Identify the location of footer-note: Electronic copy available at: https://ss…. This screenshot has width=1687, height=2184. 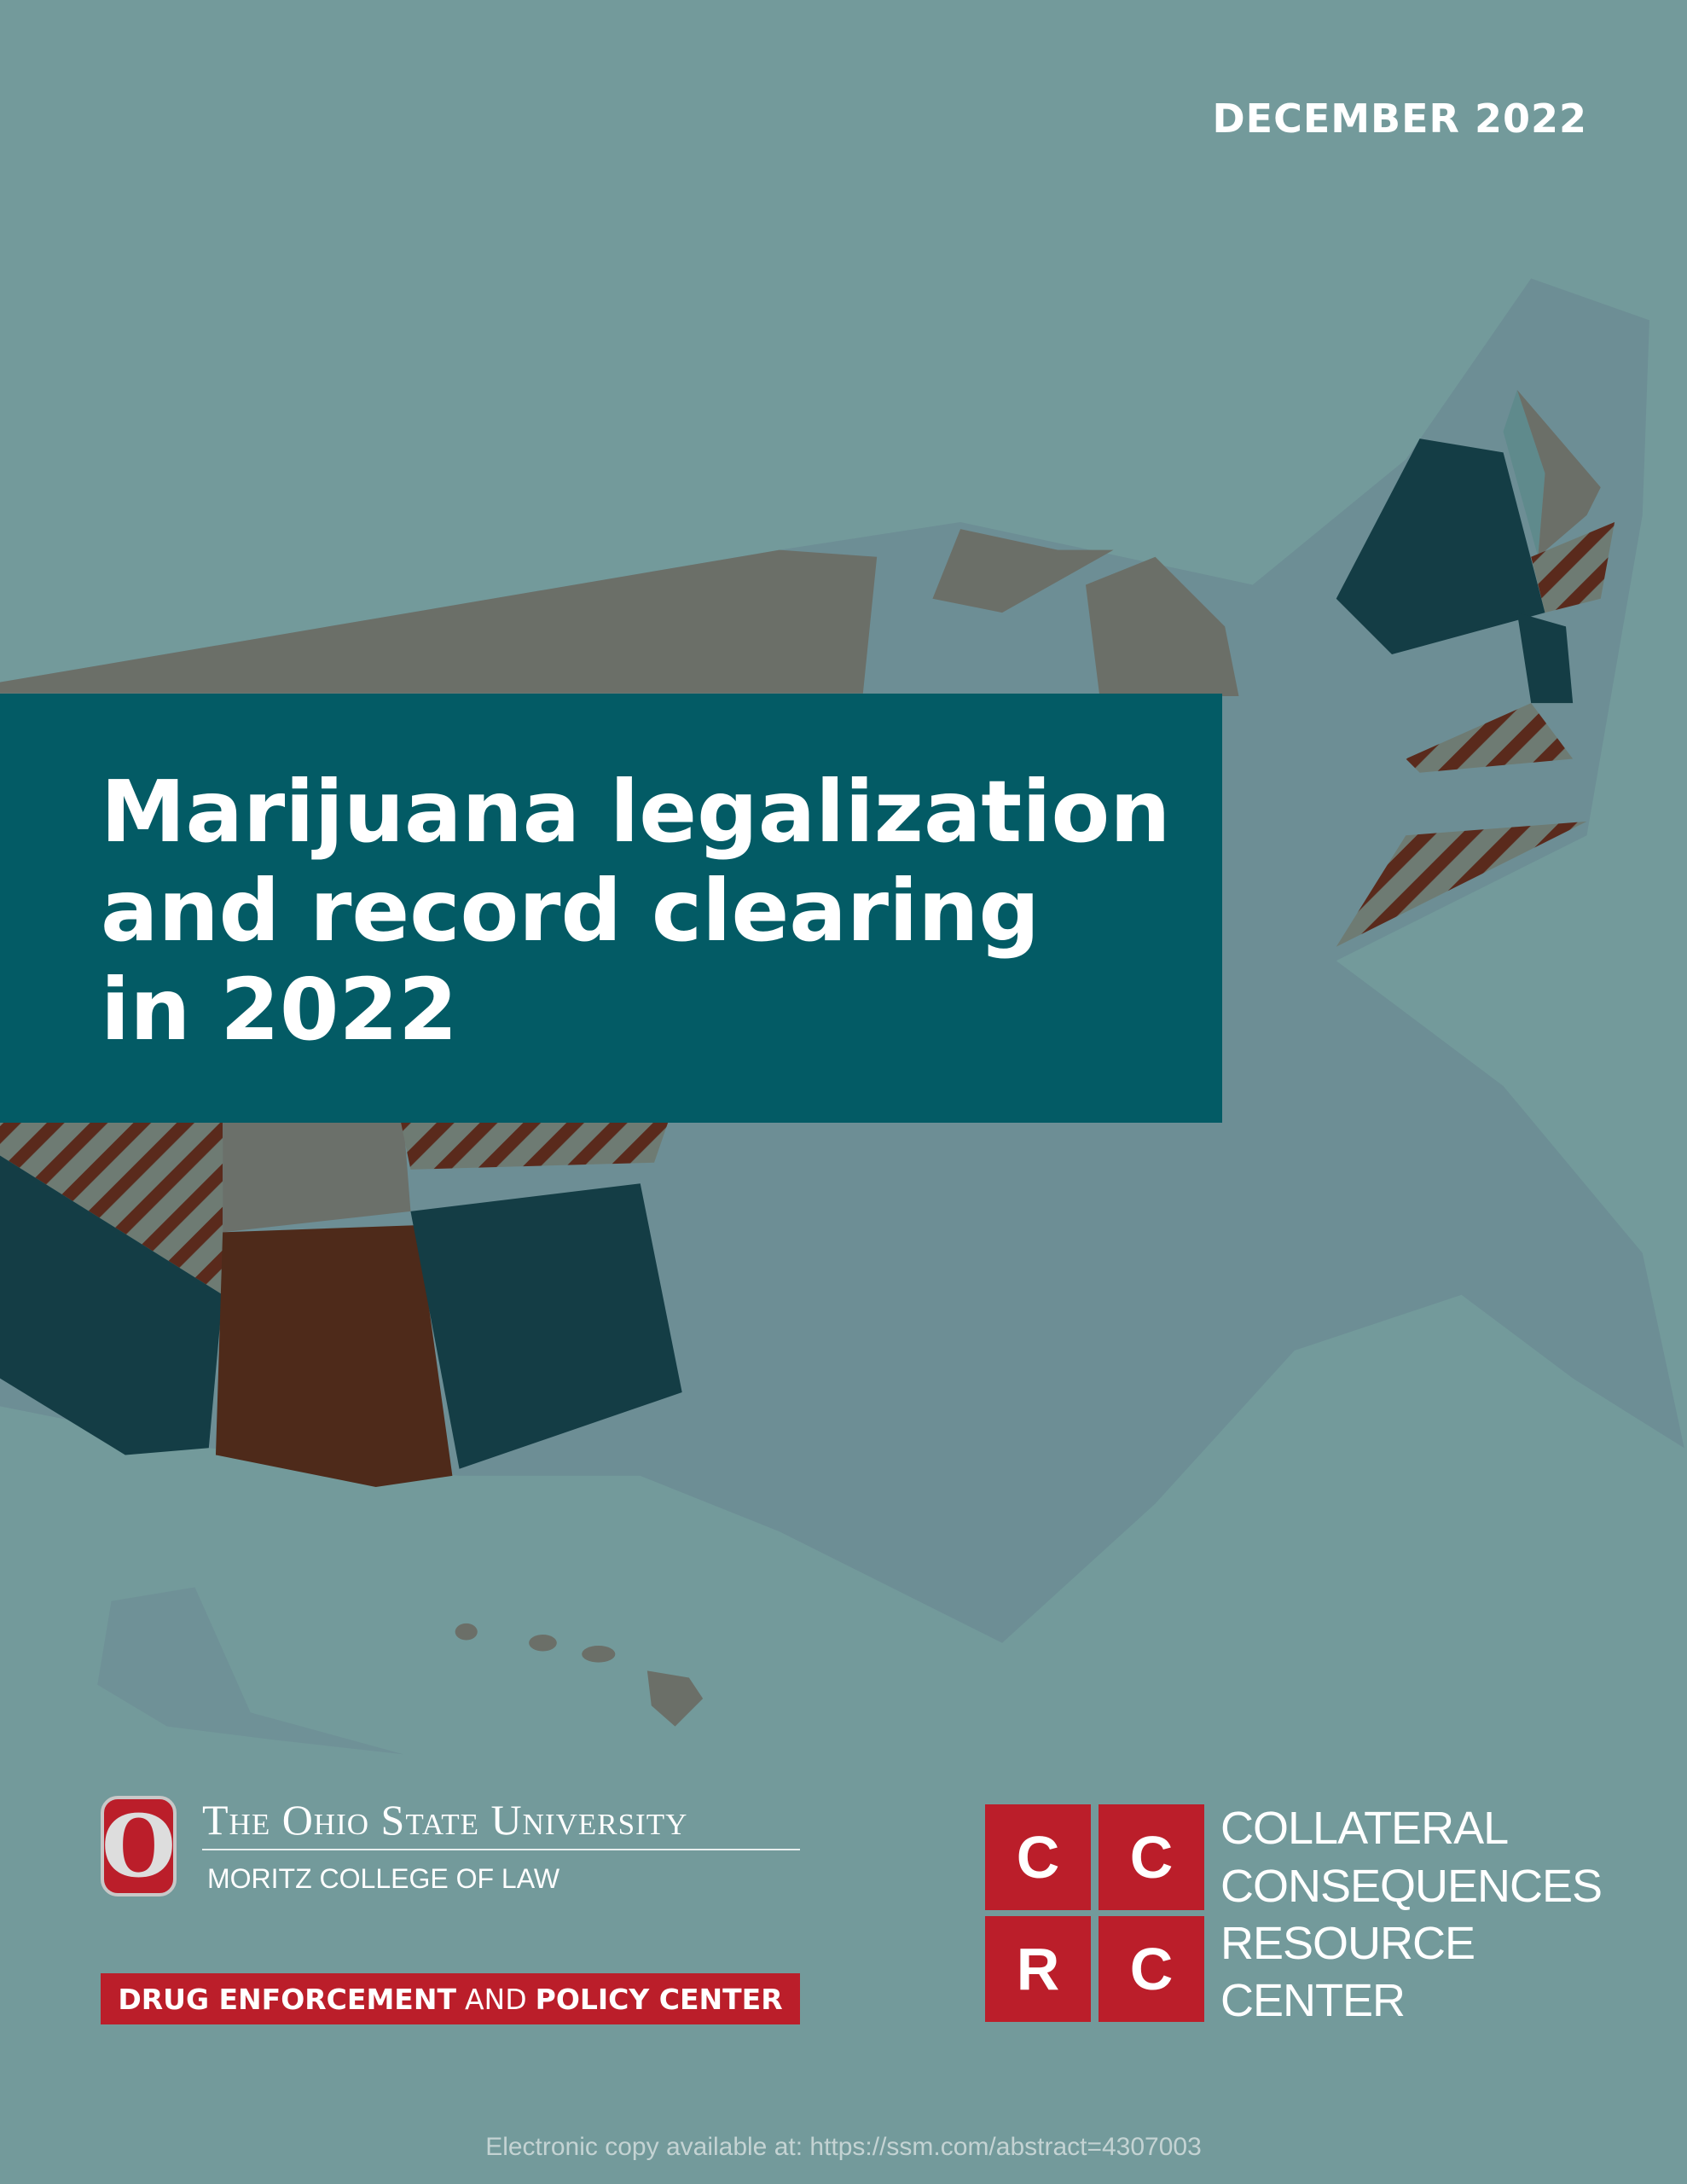
(843, 2147).